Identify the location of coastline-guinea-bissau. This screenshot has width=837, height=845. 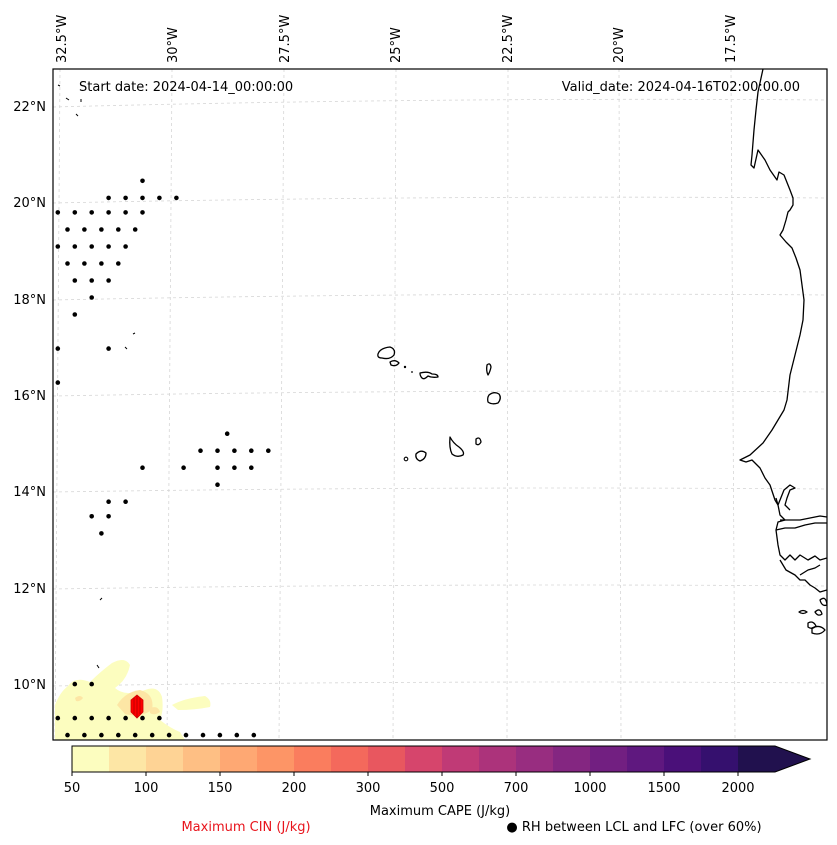
(803, 576).